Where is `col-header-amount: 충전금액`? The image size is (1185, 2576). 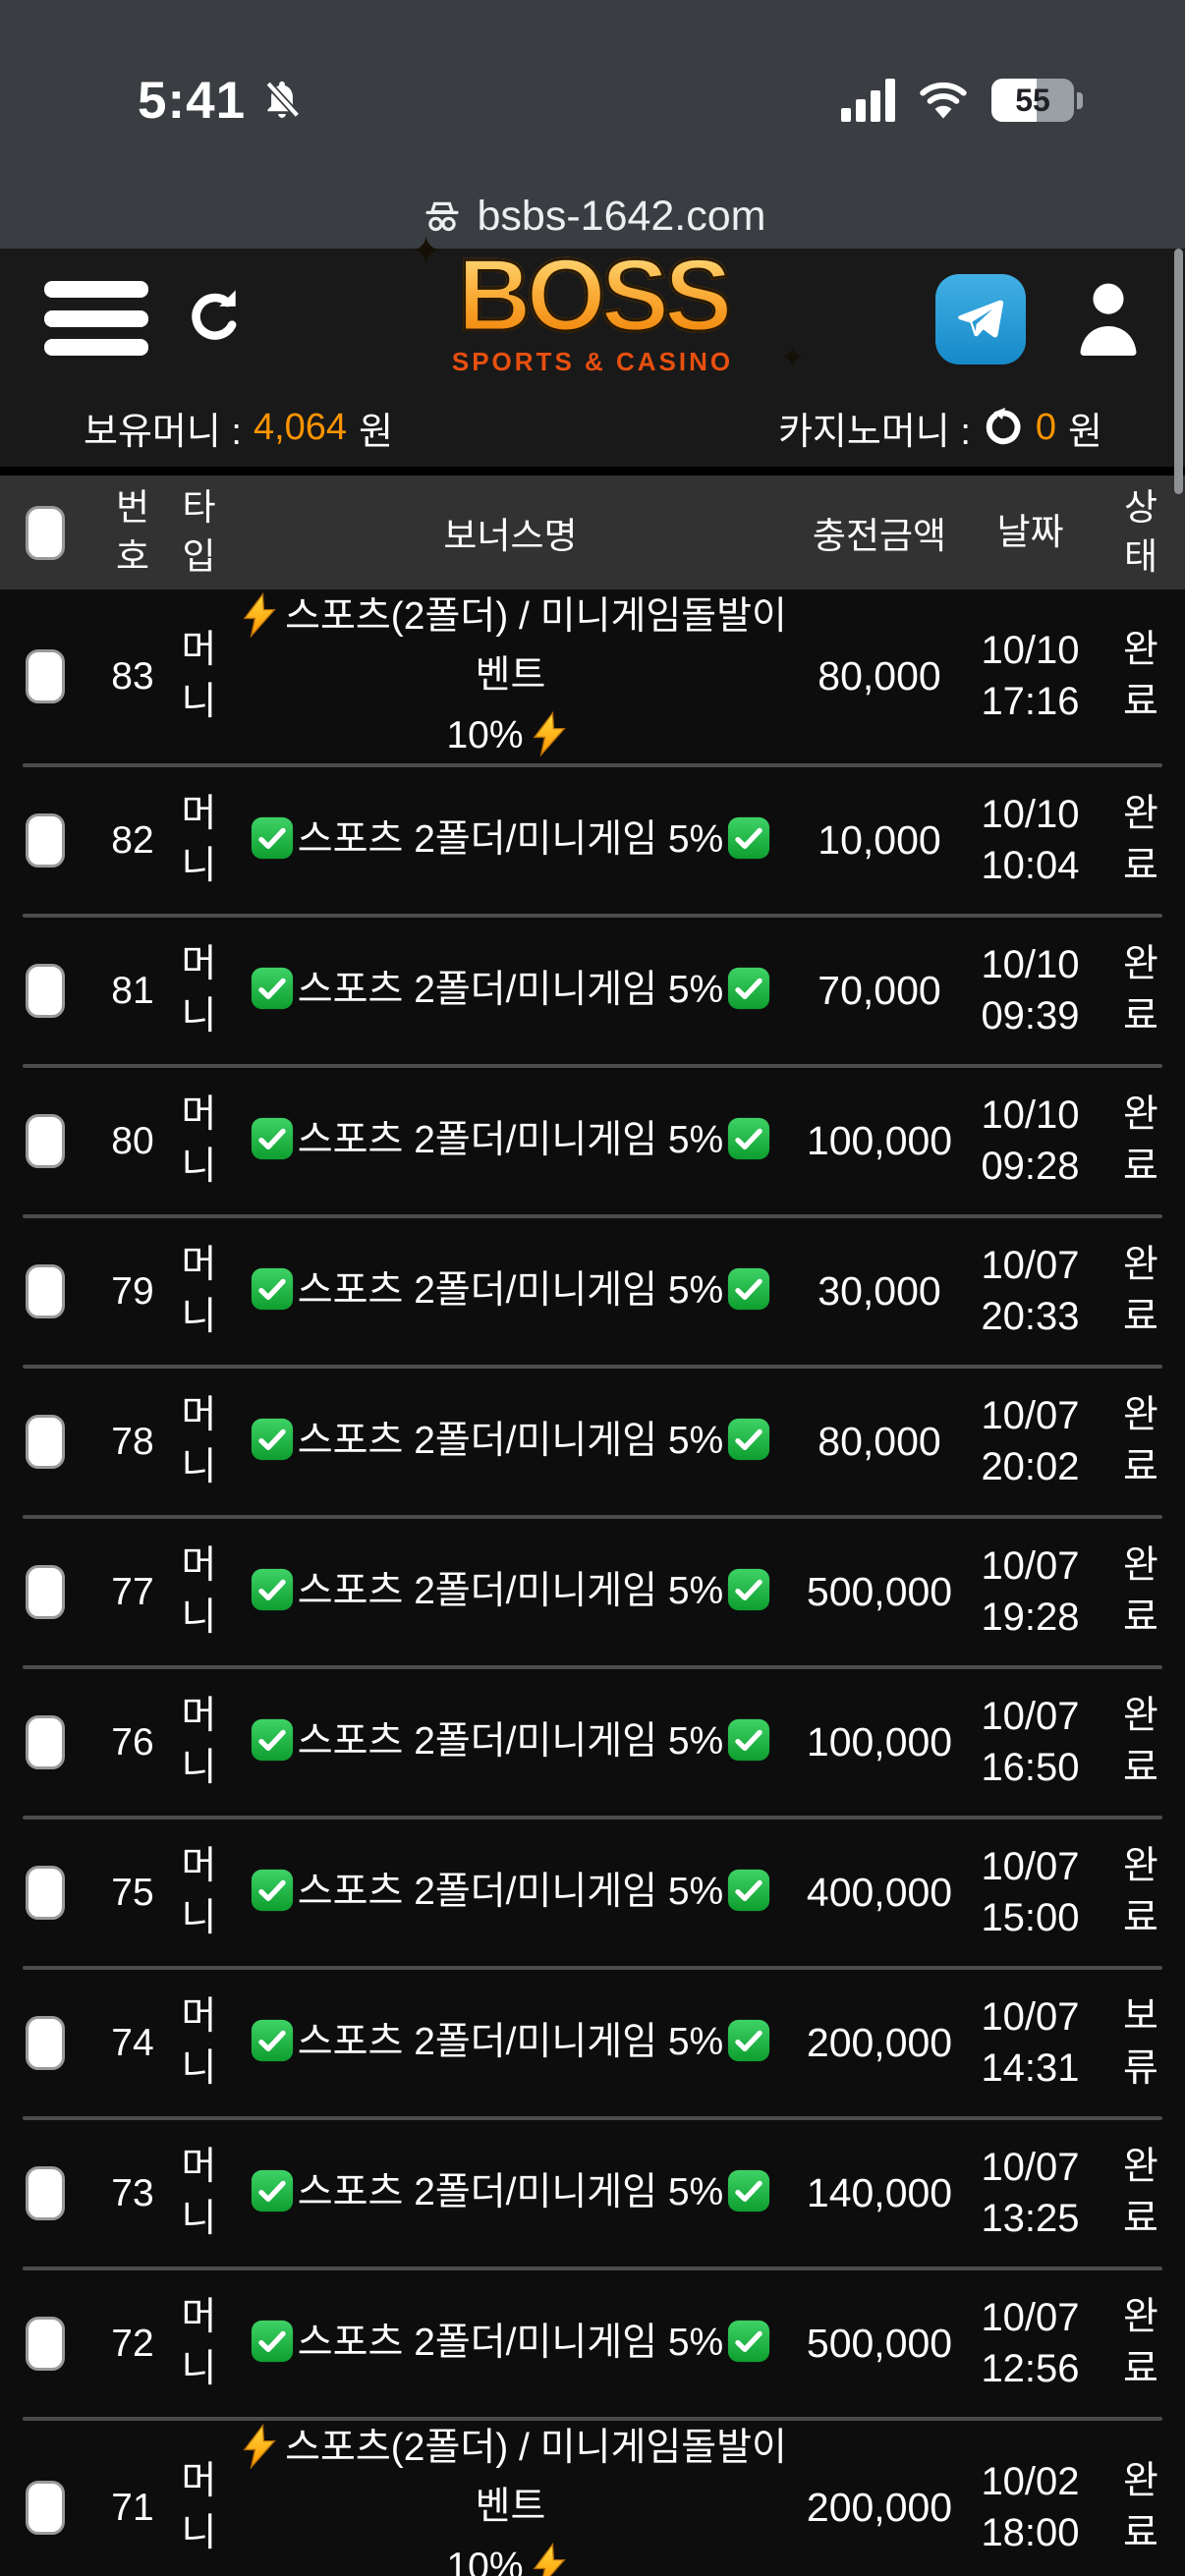
col-header-amount: 충전금액 is located at coordinates (880, 536).